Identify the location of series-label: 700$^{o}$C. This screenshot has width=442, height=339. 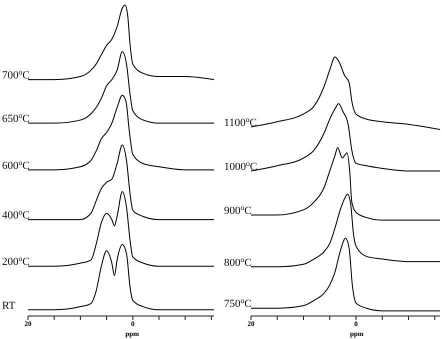
(16, 74).